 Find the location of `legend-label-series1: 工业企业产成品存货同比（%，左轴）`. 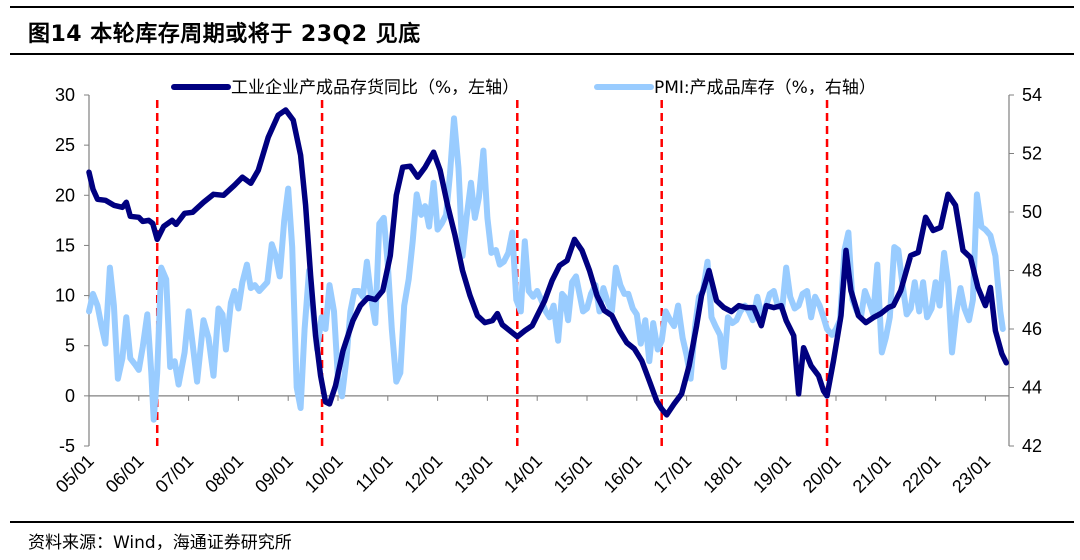

legend-label-series1: 工业企业产成品存货同比（%，左轴） is located at coordinates (375, 88).